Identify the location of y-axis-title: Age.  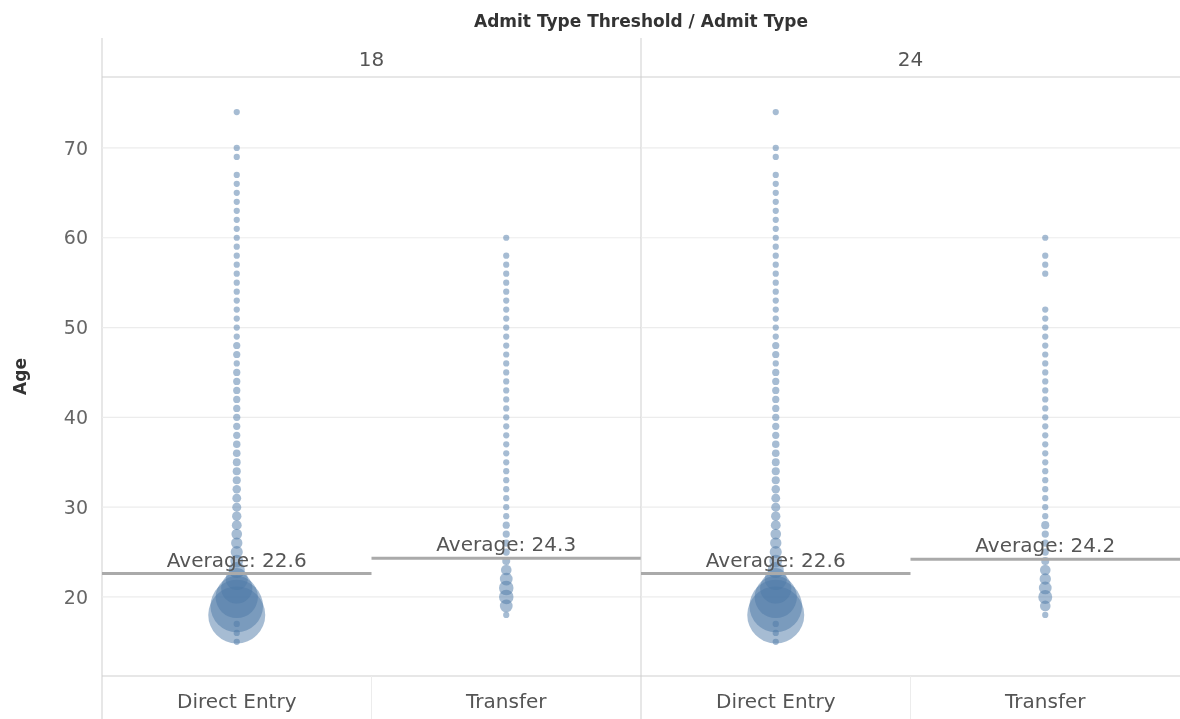
(20, 376).